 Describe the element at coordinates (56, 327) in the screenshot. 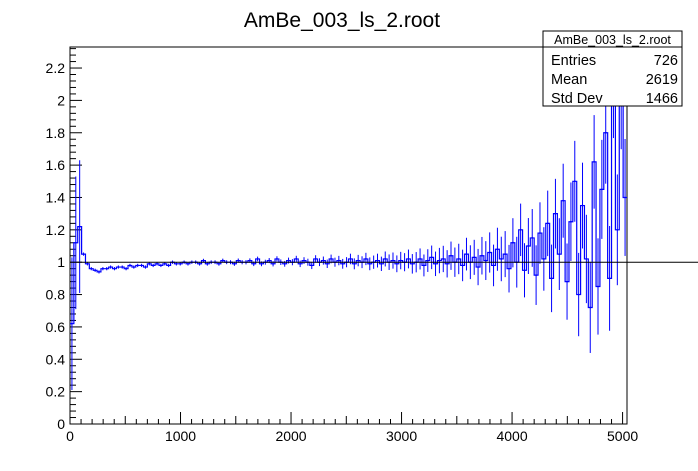

I see `y-tick-label: 0.6` at that location.